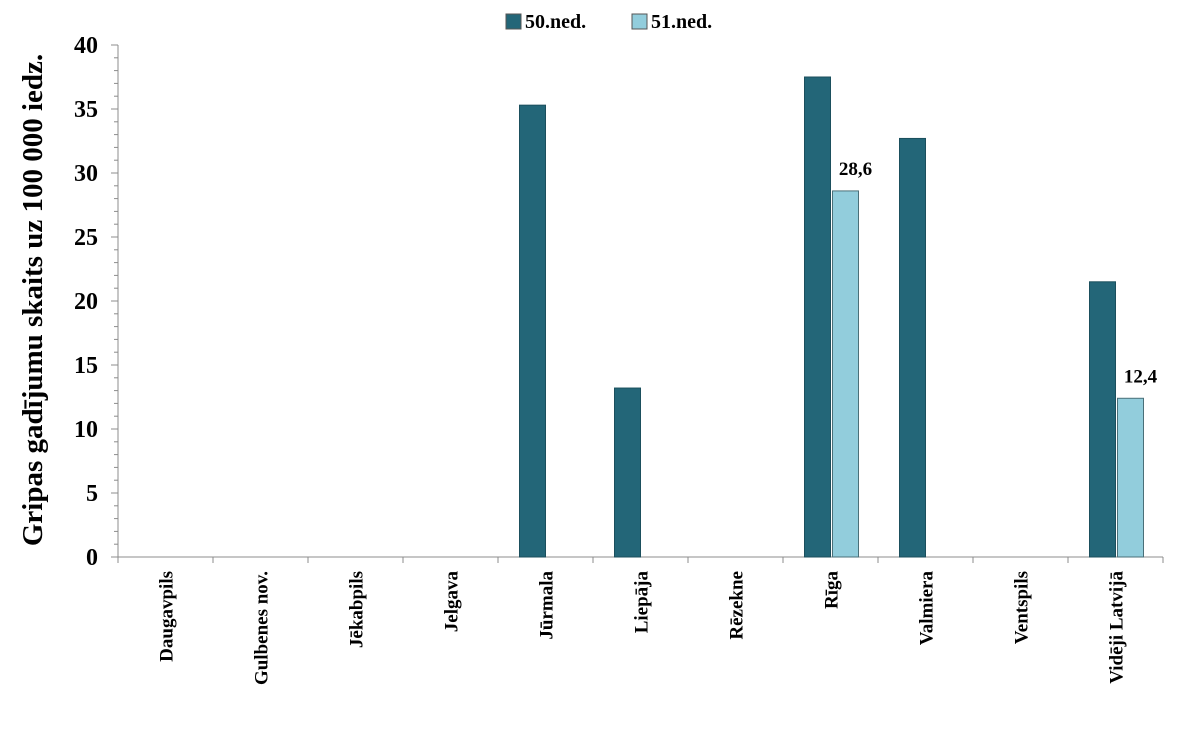  I want to click on y-tick-label: 15, so click(86, 366).